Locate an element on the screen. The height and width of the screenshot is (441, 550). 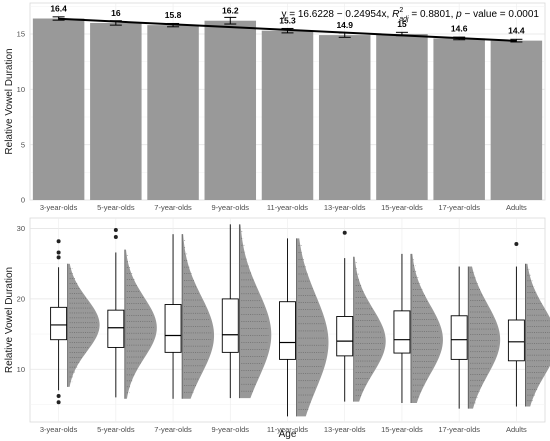
regression-line is located at coordinates (287, 29).